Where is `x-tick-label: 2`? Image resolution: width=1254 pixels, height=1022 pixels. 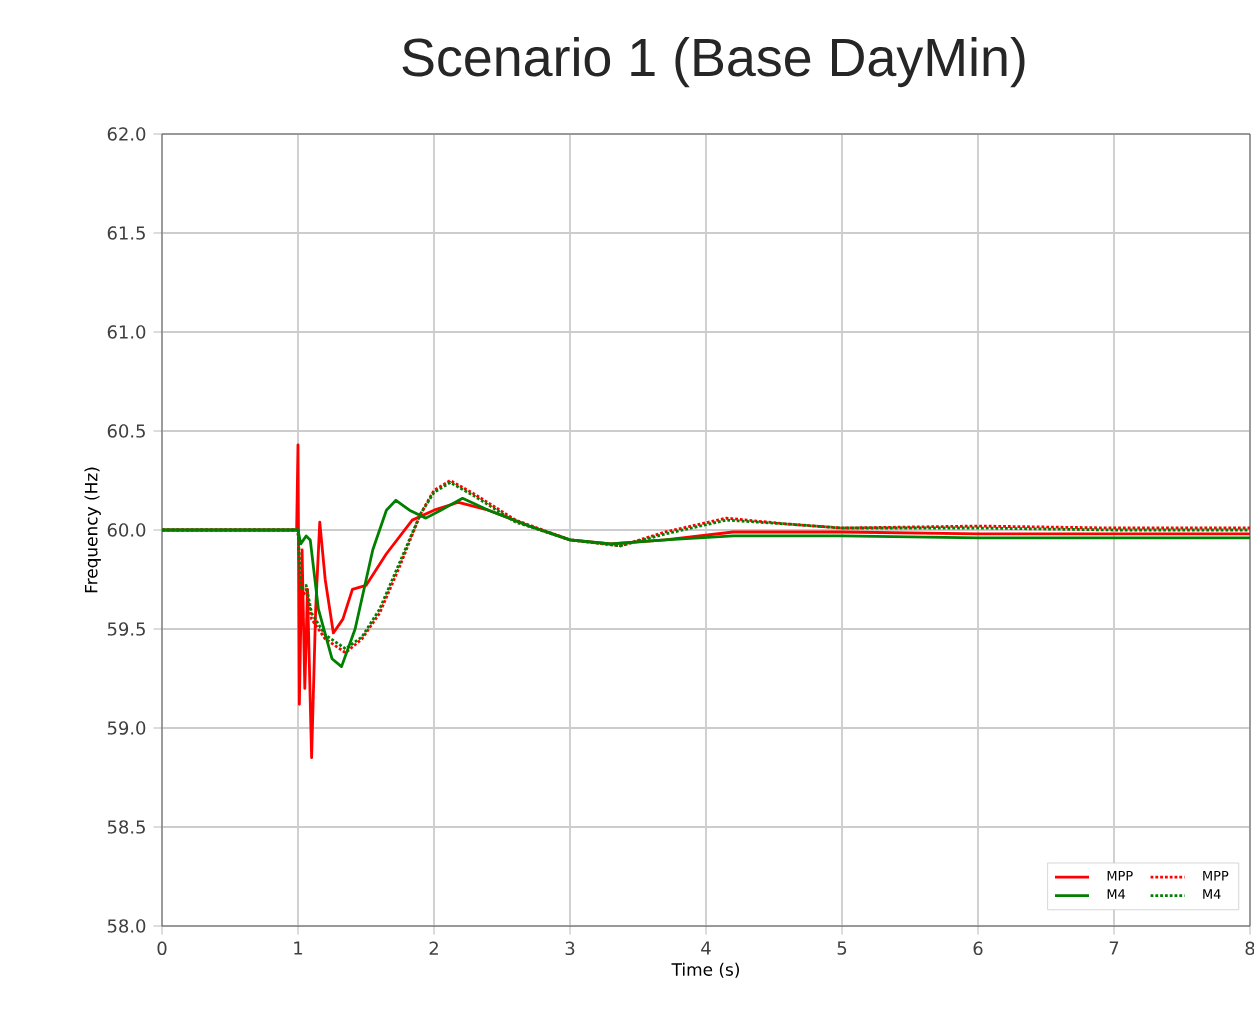 x-tick-label: 2 is located at coordinates (433, 948).